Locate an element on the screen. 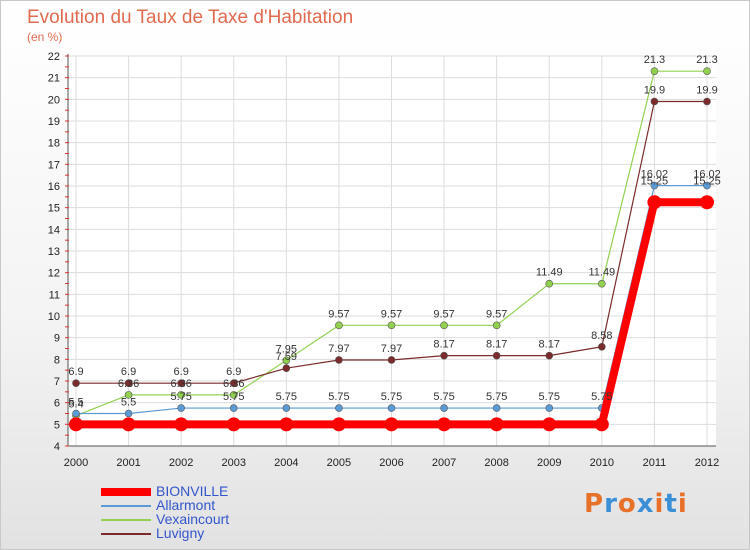 The width and height of the screenshot is (750, 550). x-tick-label: 2002 is located at coordinates (181, 463).